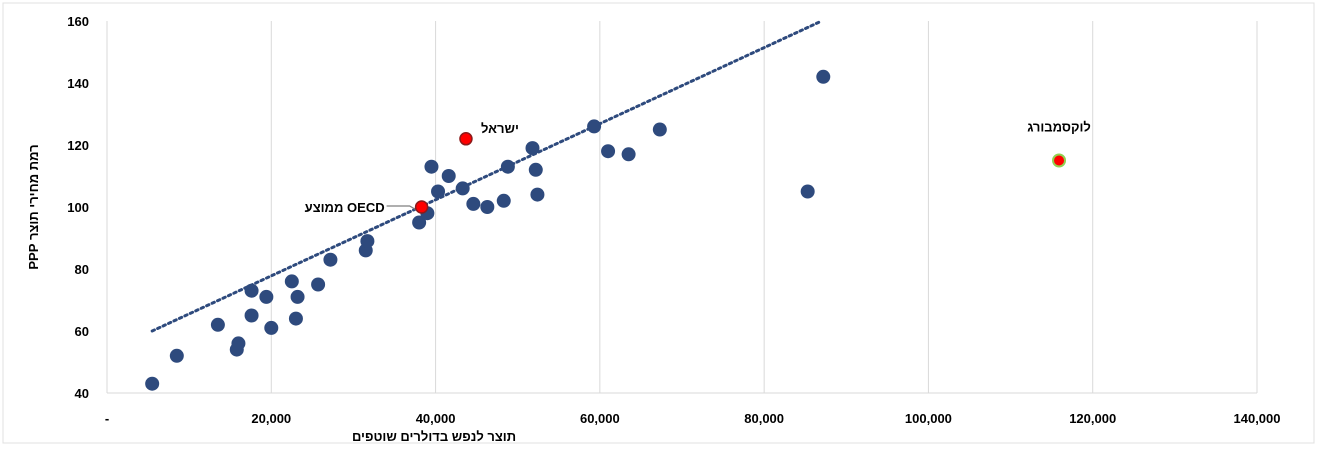 Image resolution: width=1317 pixels, height=451 pixels. I want to click on x-tick-label: 60,000, so click(600, 418).